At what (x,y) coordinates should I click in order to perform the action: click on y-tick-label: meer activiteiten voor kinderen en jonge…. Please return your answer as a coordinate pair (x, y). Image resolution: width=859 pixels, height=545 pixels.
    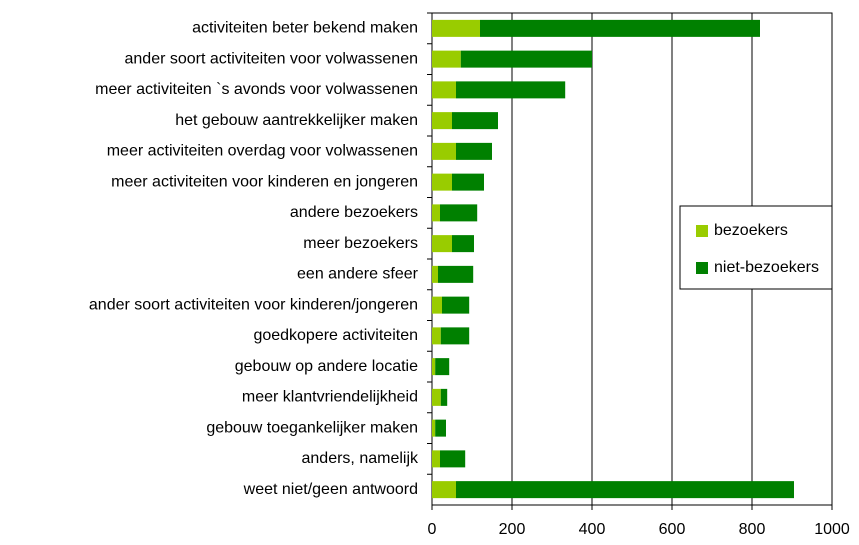
    Looking at the image, I should click on (264, 181).